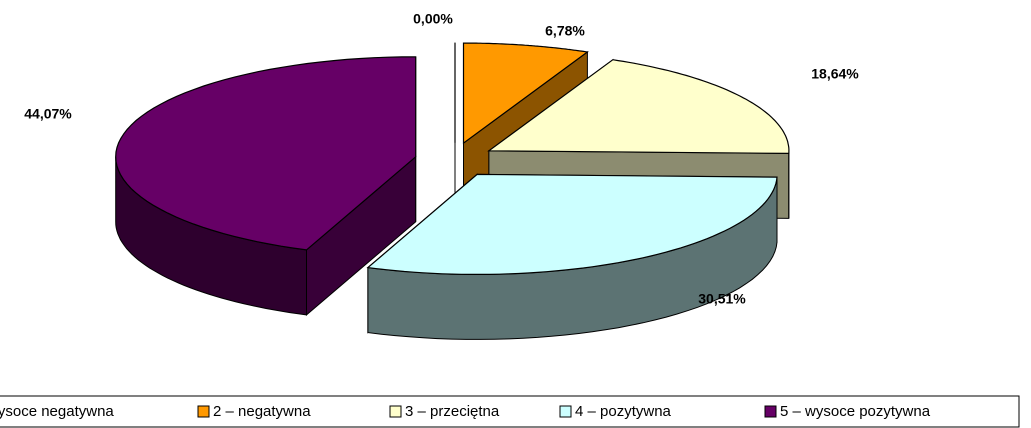  I want to click on data-label: 0,00%, so click(433, 19).